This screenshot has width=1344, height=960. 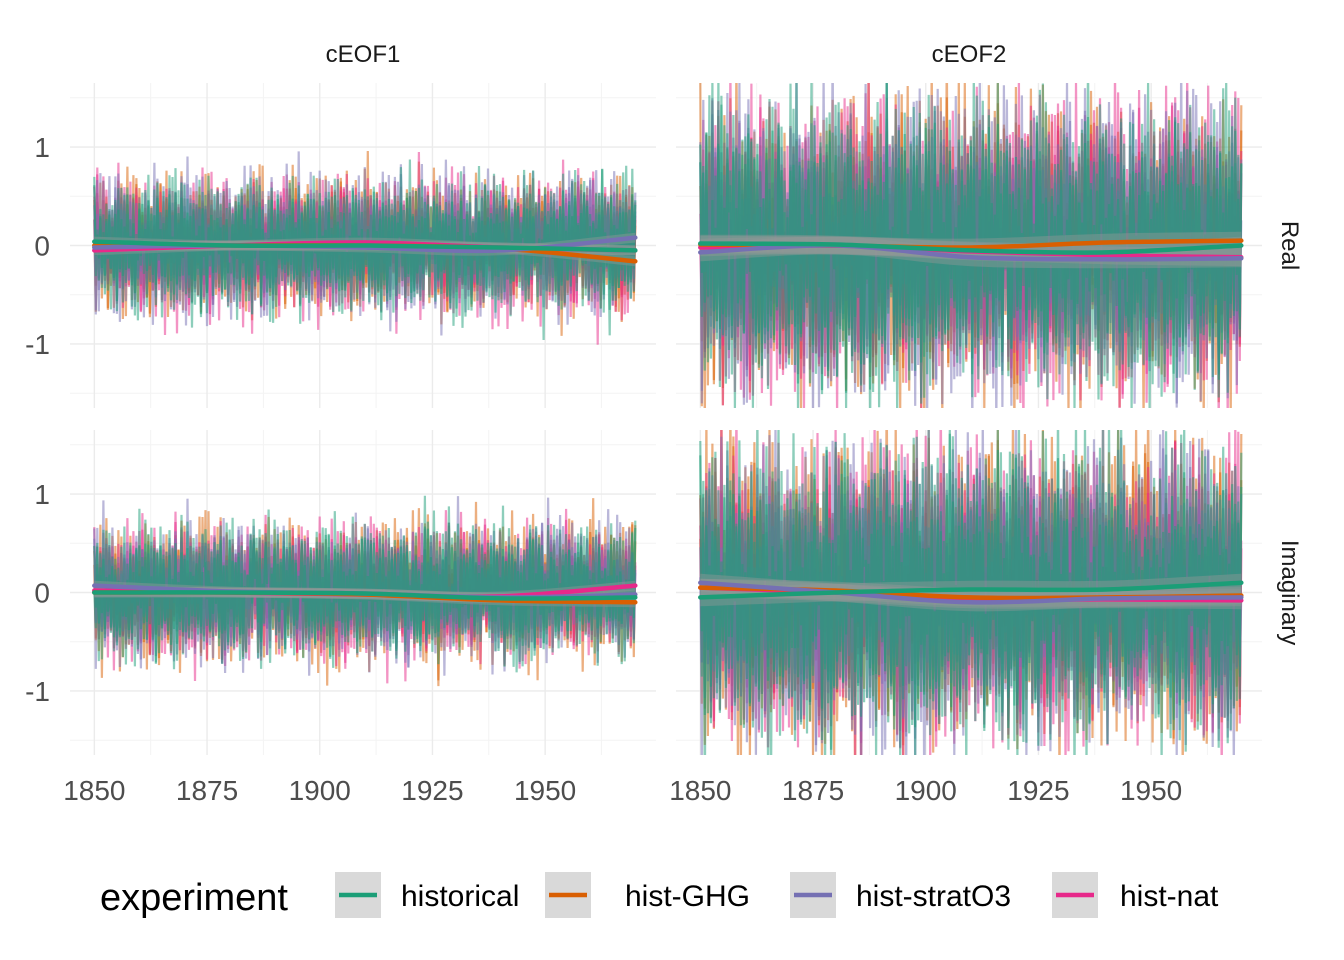 I want to click on legend-item-hist-GHG: hist-GHG, so click(x=647, y=895).